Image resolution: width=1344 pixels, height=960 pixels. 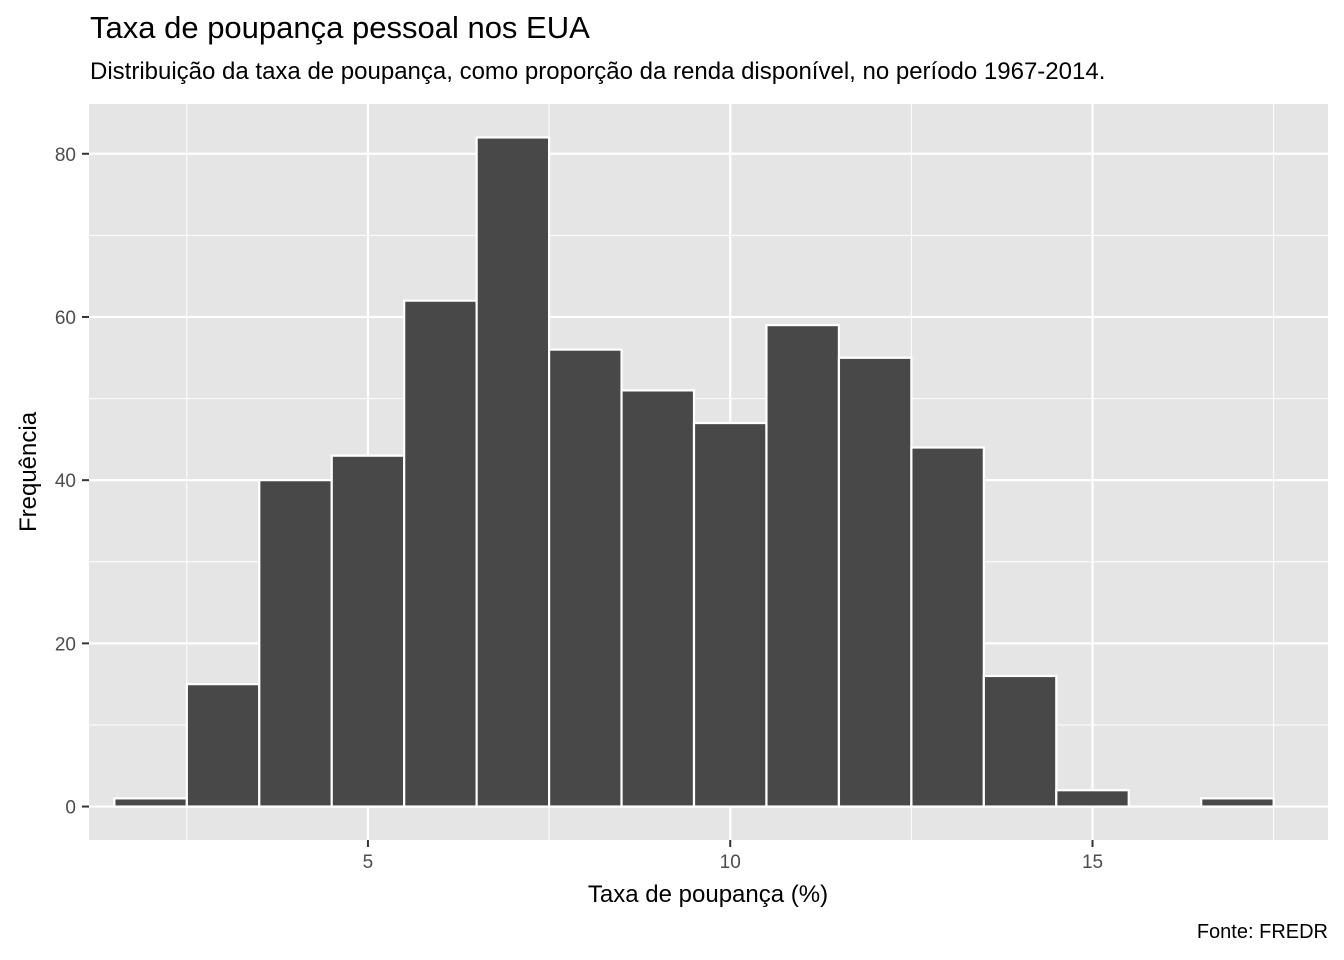 I want to click on y-axis: 0 20 40 60 80, so click(x=72, y=482).